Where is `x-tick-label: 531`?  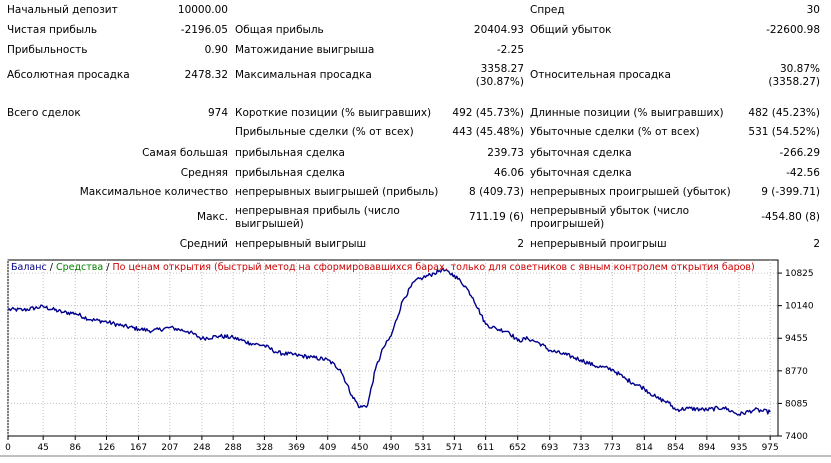 x-tick-label: 531 is located at coordinates (423, 448).